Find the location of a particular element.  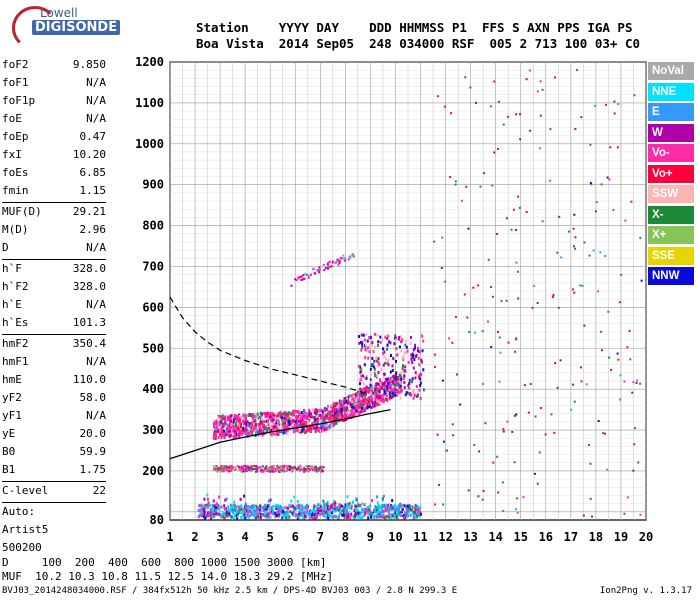

y-tick-label: 1000 is located at coordinates (149, 144).